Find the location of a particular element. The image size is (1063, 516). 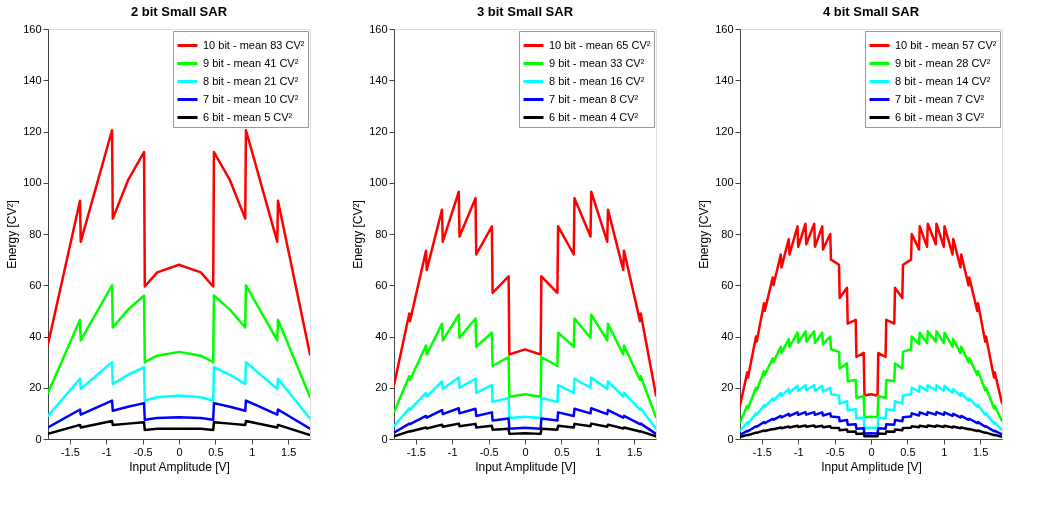

legend-label: 6 bit - mean 5 CV² is located at coordinates (248, 116).